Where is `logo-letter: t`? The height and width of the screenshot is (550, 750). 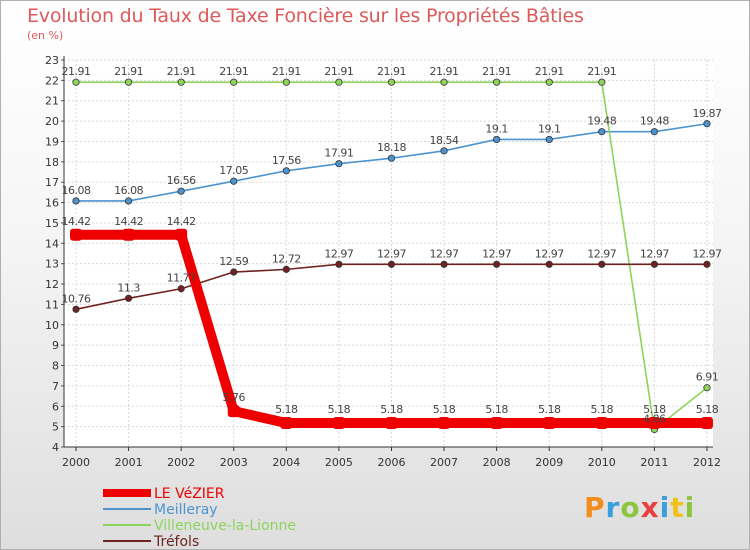
logo-letter: t is located at coordinates (677, 507).